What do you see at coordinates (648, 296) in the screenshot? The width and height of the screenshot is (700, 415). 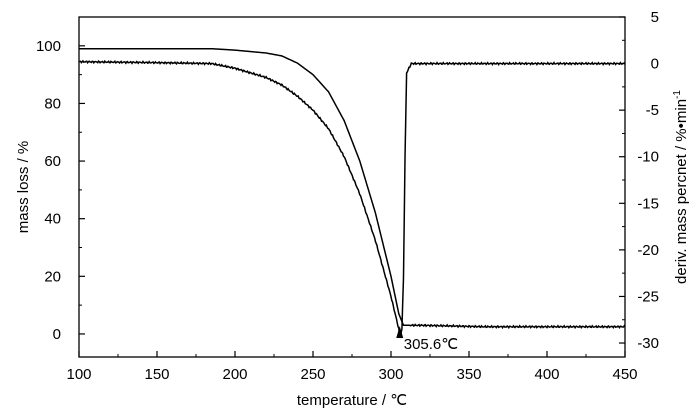 I see `y2-tick-label: -25` at bounding box center [648, 296].